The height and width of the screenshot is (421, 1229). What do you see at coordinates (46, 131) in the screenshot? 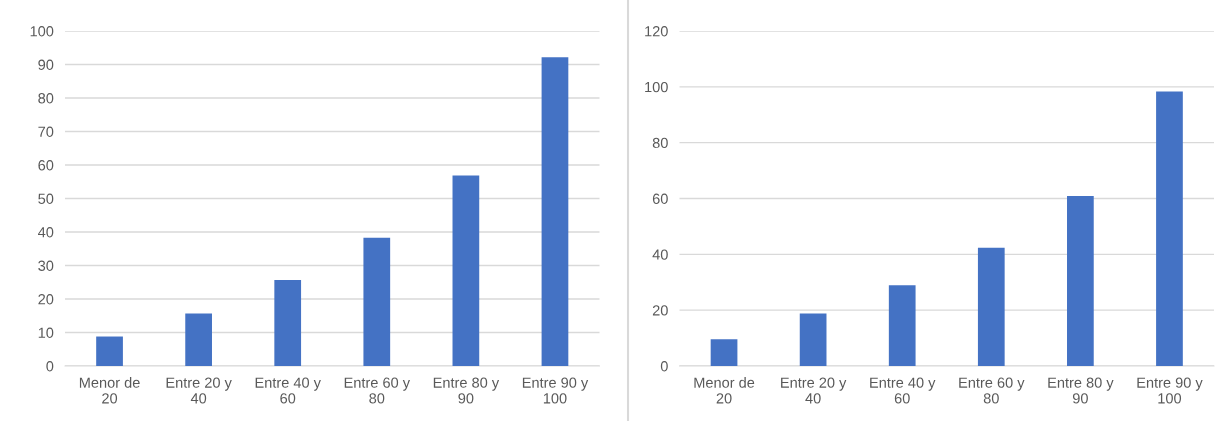
I see `y-tick-label: 70` at bounding box center [46, 131].